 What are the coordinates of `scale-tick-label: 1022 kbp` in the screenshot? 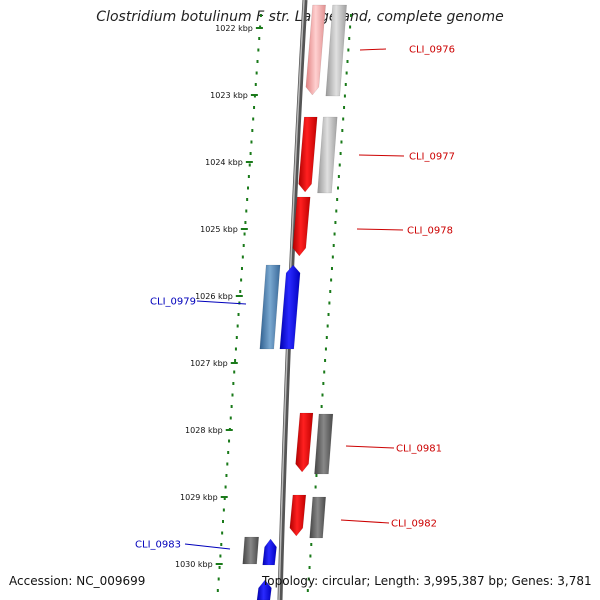 It's located at (234, 28).